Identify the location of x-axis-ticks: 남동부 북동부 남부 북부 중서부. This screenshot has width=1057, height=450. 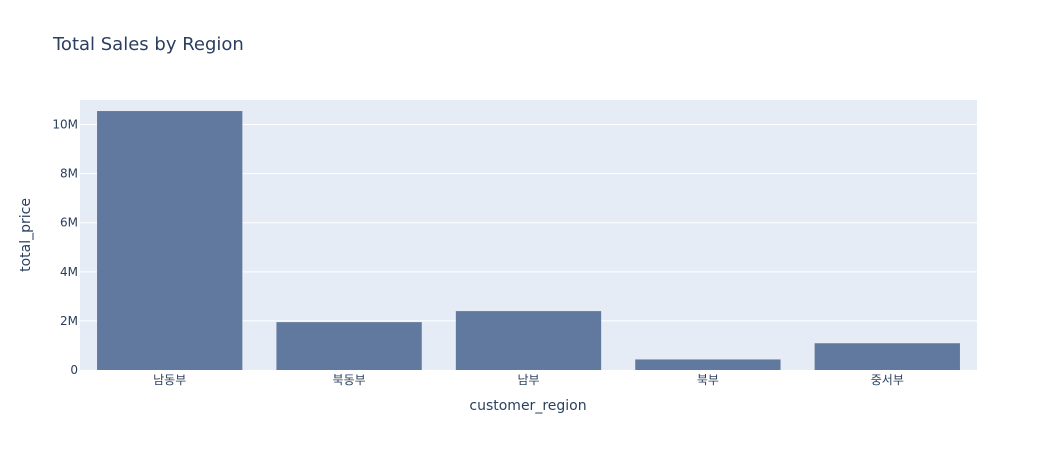
(528, 380).